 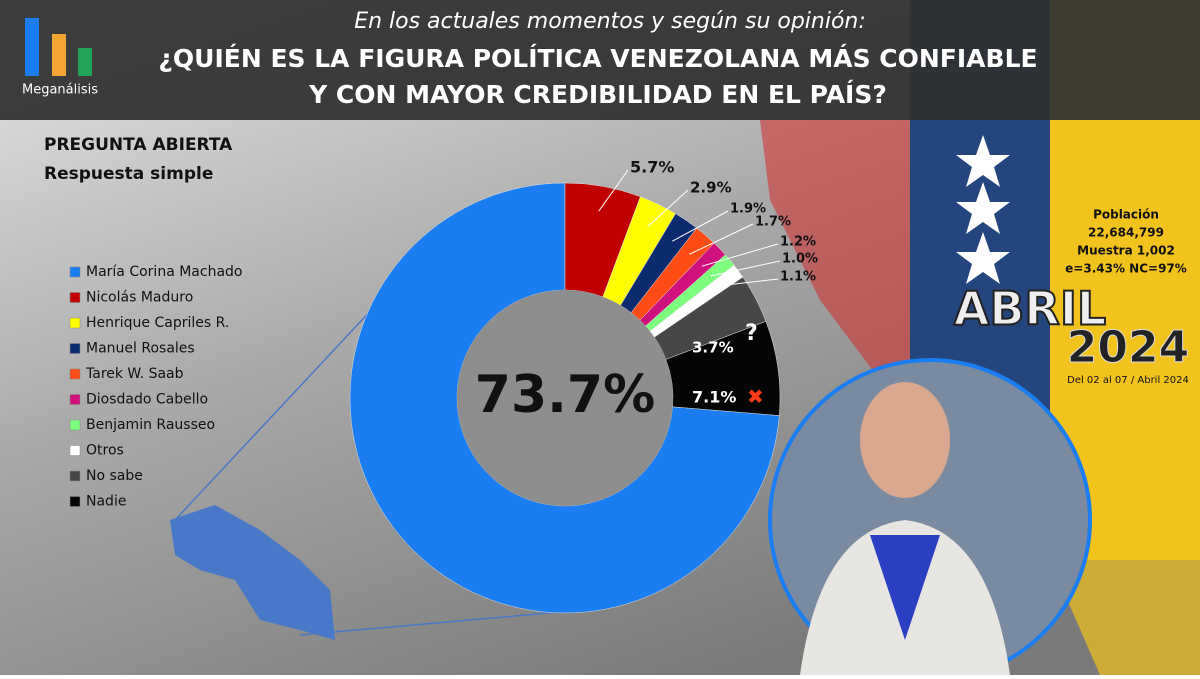 I want to click on info-text: Población, so click(x=1126, y=215).